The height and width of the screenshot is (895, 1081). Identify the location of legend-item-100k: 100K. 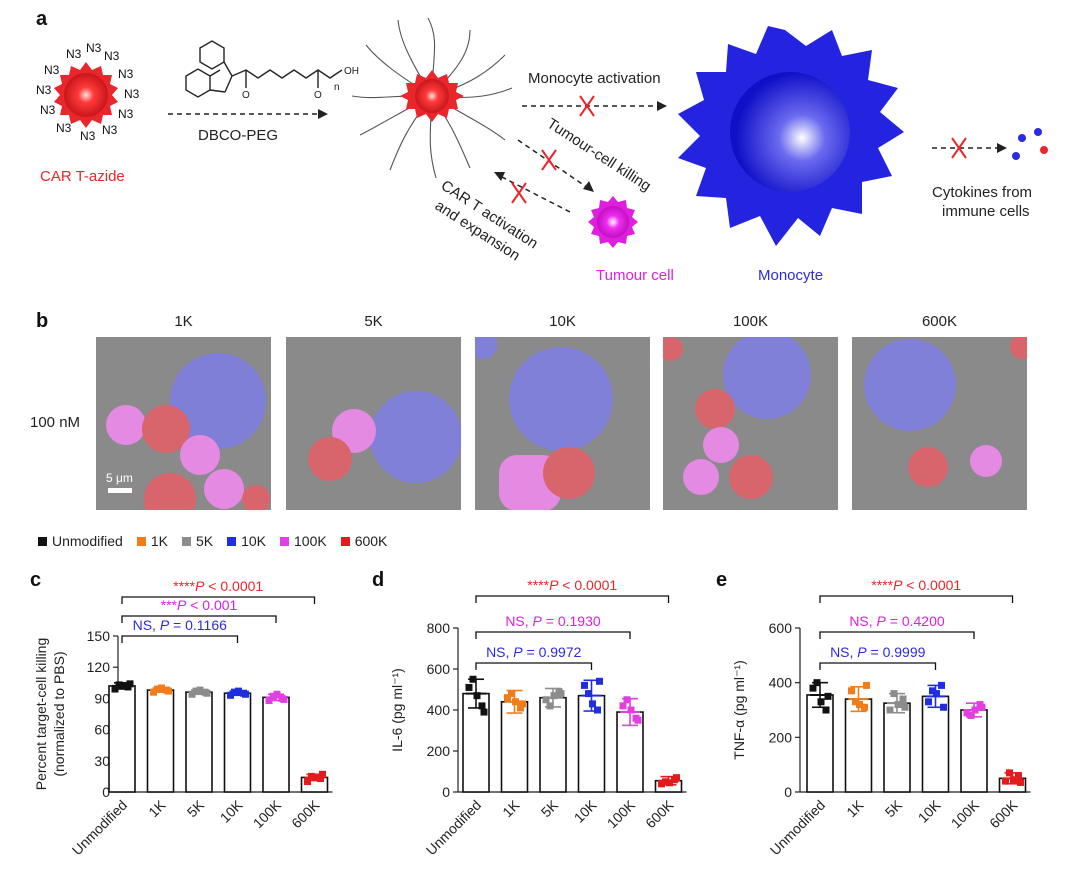
(303, 541).